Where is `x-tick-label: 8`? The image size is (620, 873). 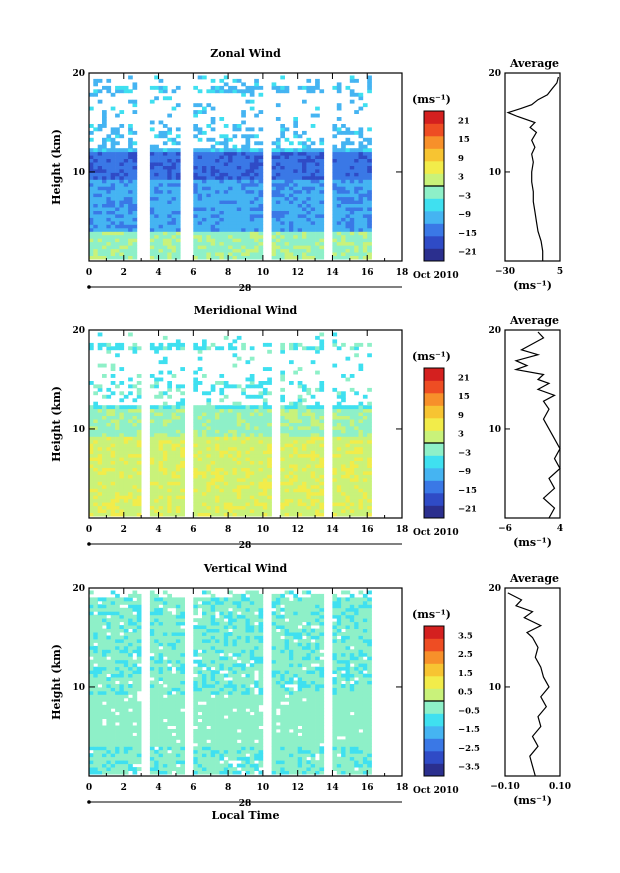
x-tick-label: 8 is located at coordinates (228, 530).